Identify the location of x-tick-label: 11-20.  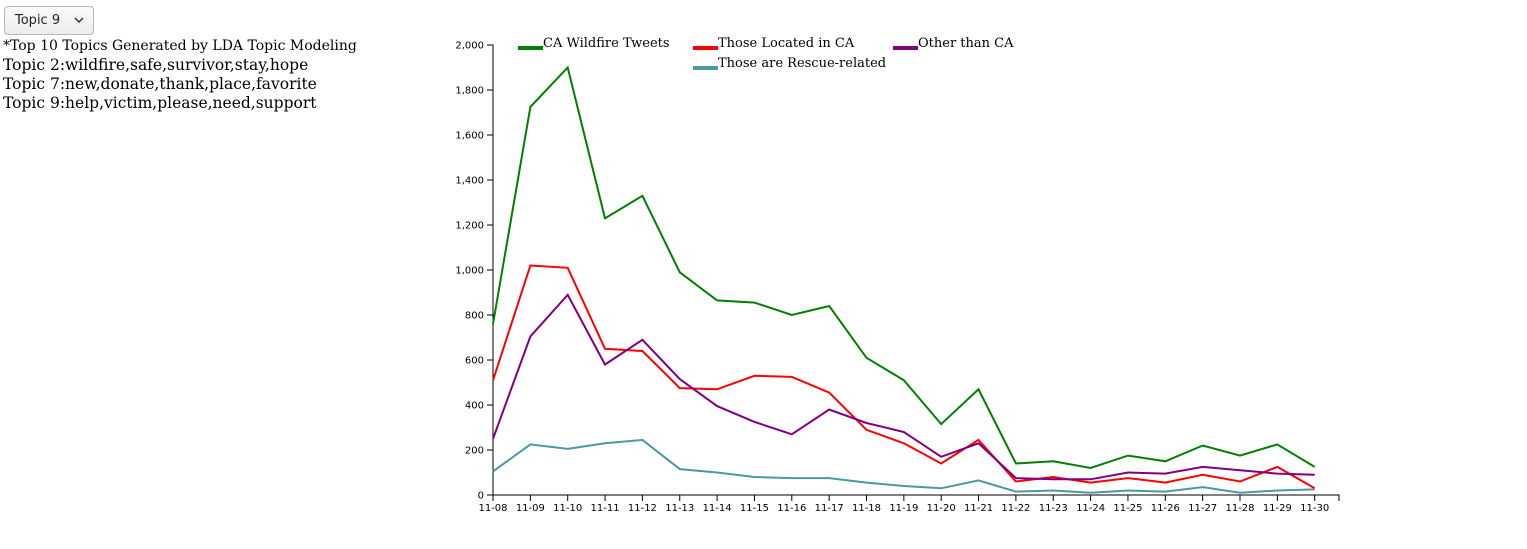
(941, 508).